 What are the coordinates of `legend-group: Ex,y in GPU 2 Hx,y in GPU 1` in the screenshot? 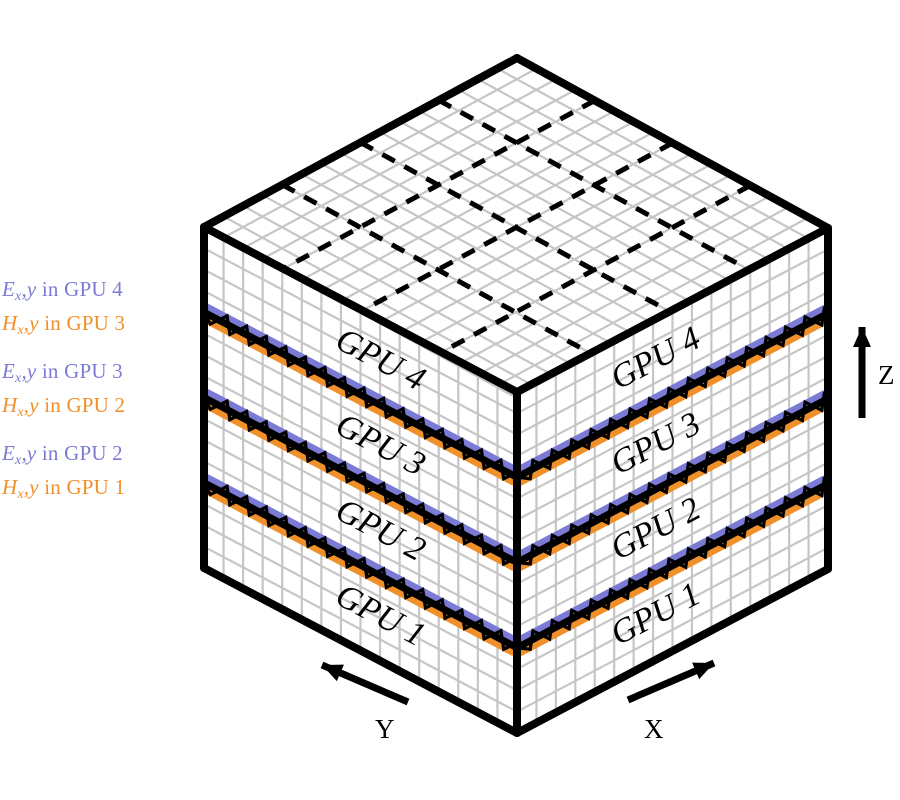 It's located at (97, 474).